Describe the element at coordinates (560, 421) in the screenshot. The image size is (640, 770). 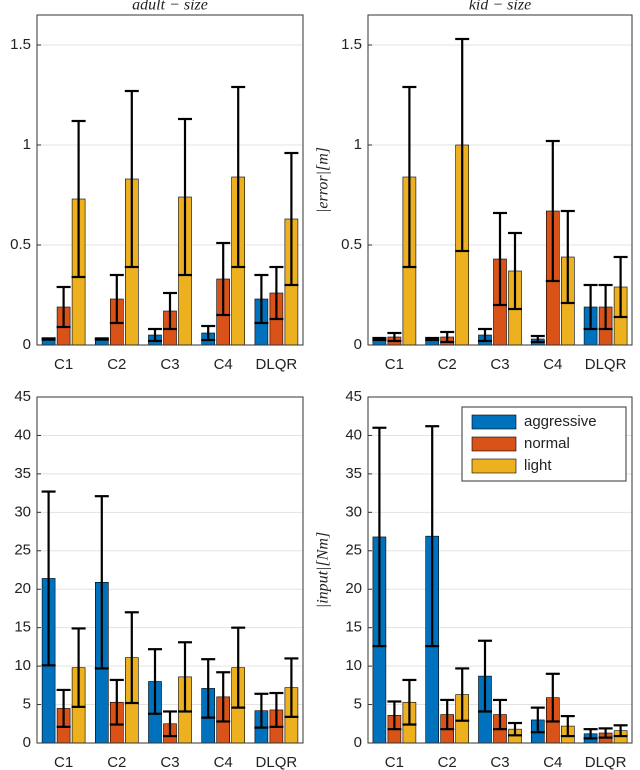
I see `legend-label: aggressive` at that location.